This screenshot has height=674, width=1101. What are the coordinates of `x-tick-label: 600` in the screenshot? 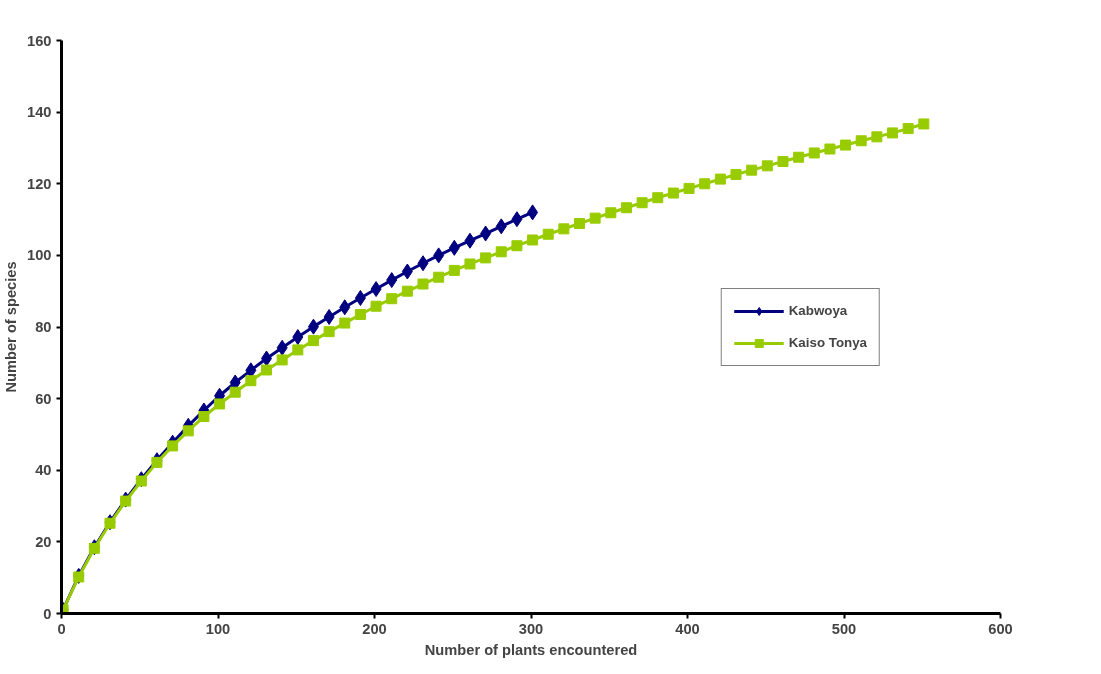 It's located at (1000, 628).